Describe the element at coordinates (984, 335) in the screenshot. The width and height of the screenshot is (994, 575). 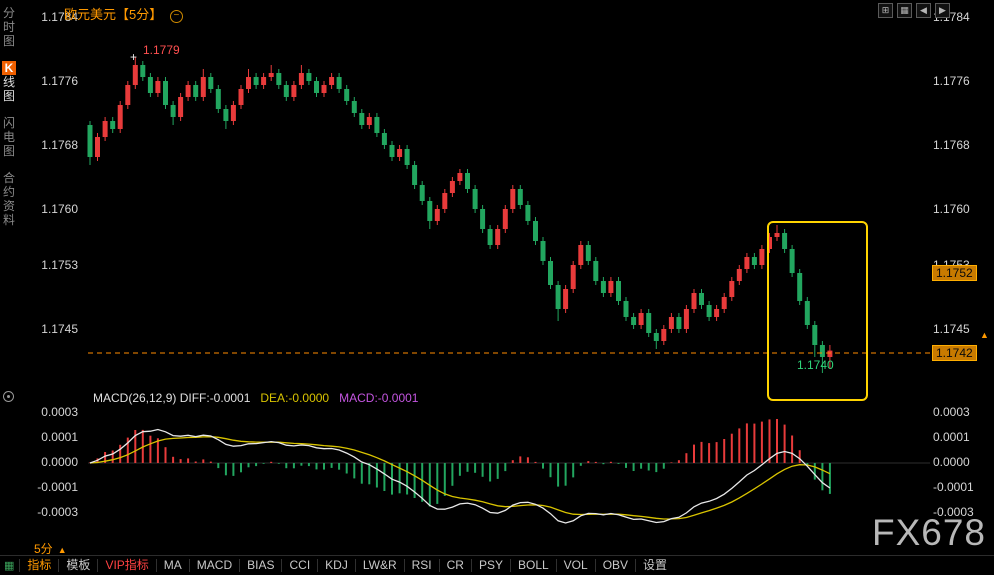
I see `price-marker-icon: ▲` at that location.